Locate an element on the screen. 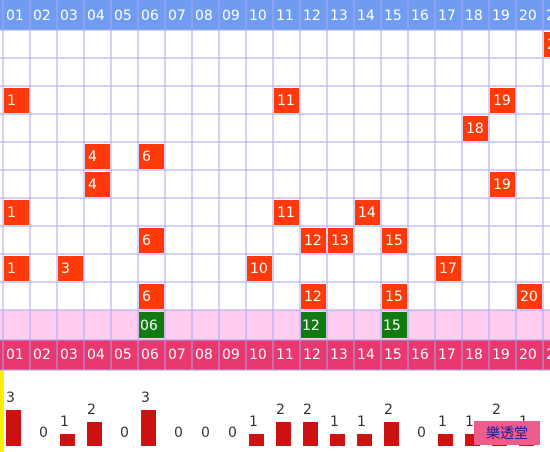  column-label: 03 is located at coordinates (69, 355).